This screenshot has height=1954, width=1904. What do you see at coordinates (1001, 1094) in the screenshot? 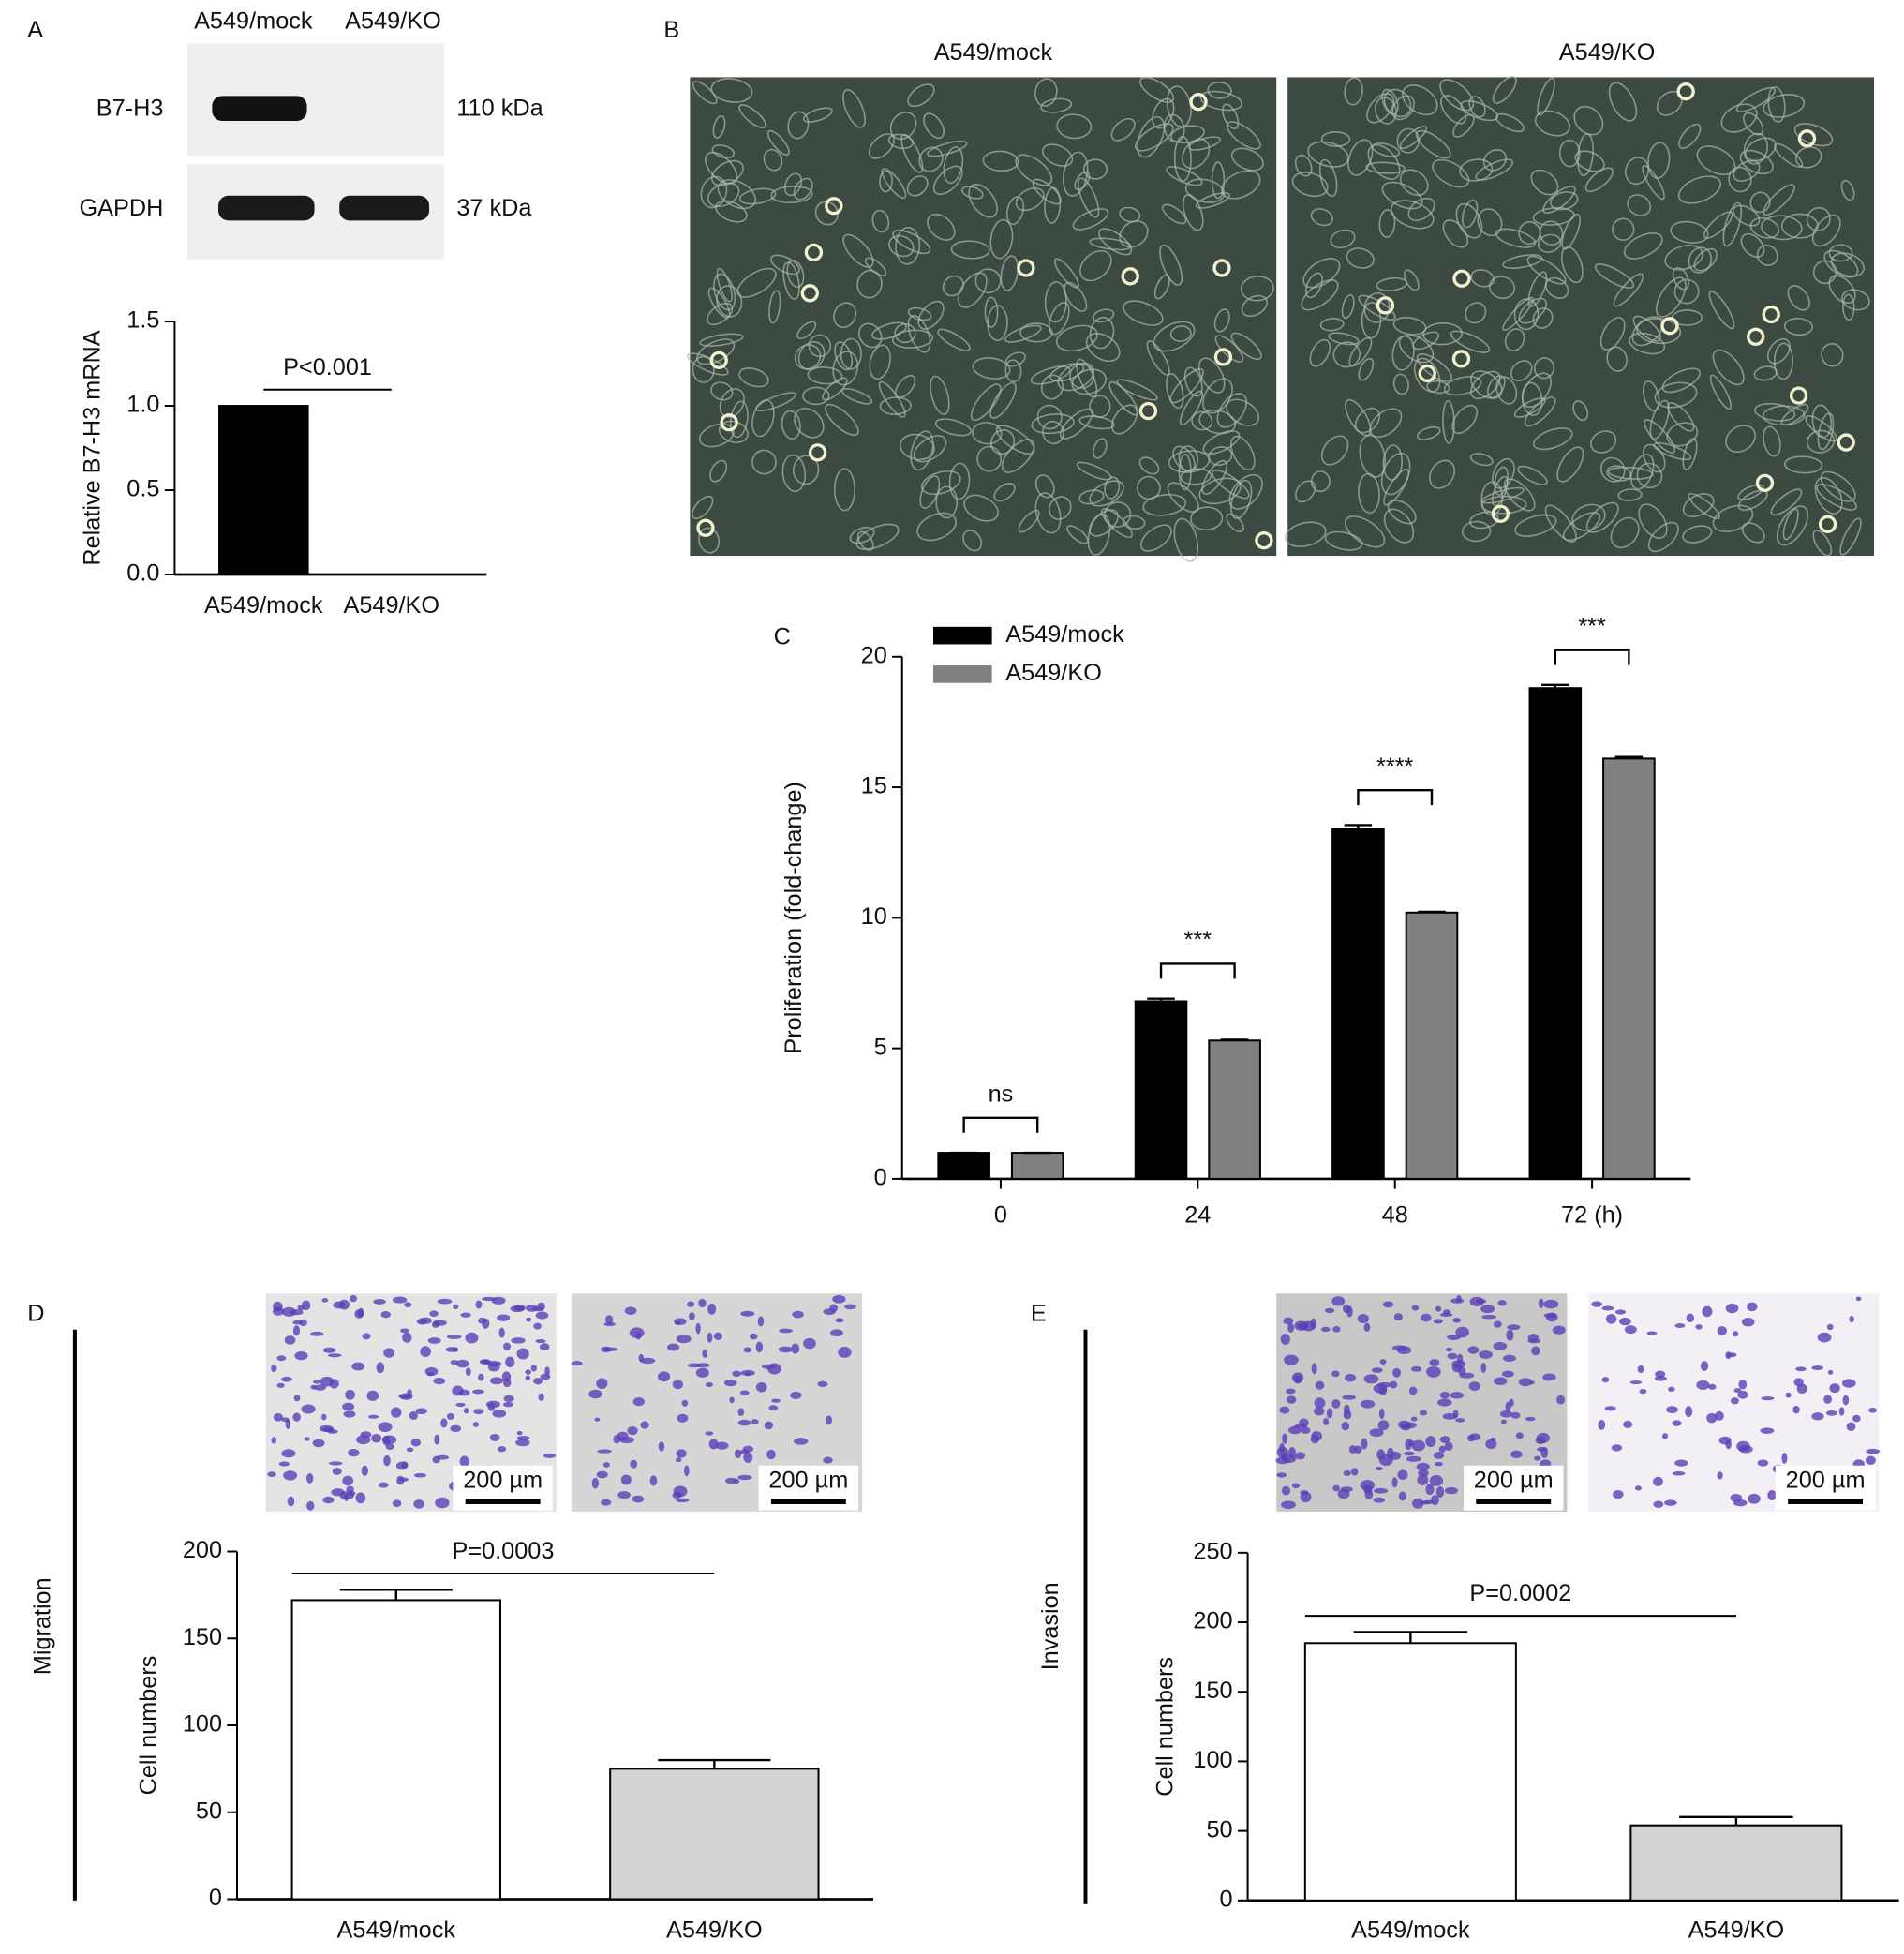
I see `significance-label: ns` at bounding box center [1001, 1094].